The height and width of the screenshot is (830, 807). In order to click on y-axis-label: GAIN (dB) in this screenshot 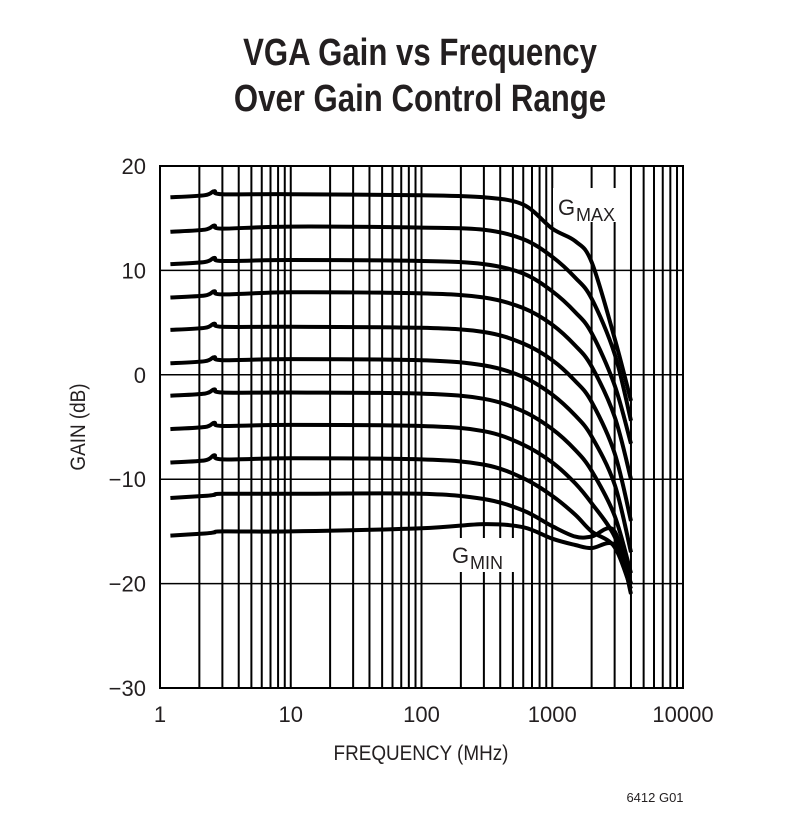, I will do `click(78, 426)`.